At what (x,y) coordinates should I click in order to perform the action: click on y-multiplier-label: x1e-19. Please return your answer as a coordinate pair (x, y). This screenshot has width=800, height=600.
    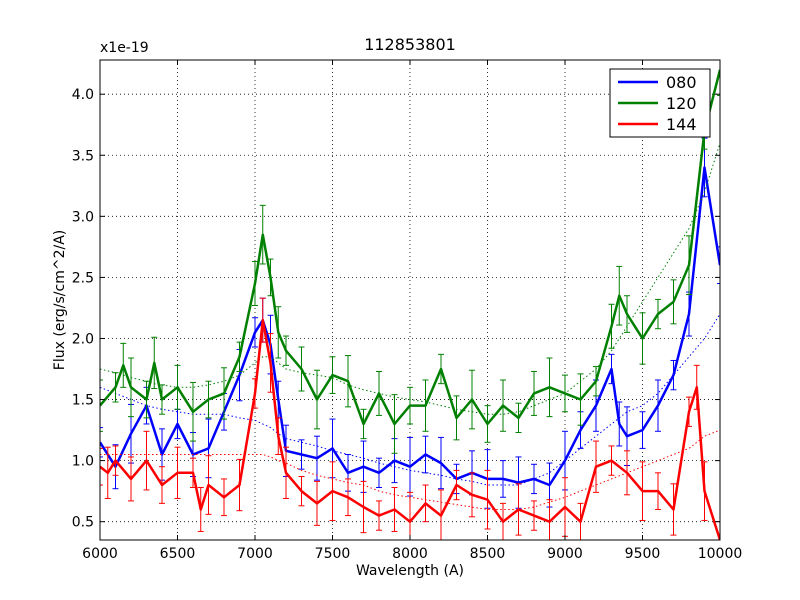
    Looking at the image, I should click on (124, 48).